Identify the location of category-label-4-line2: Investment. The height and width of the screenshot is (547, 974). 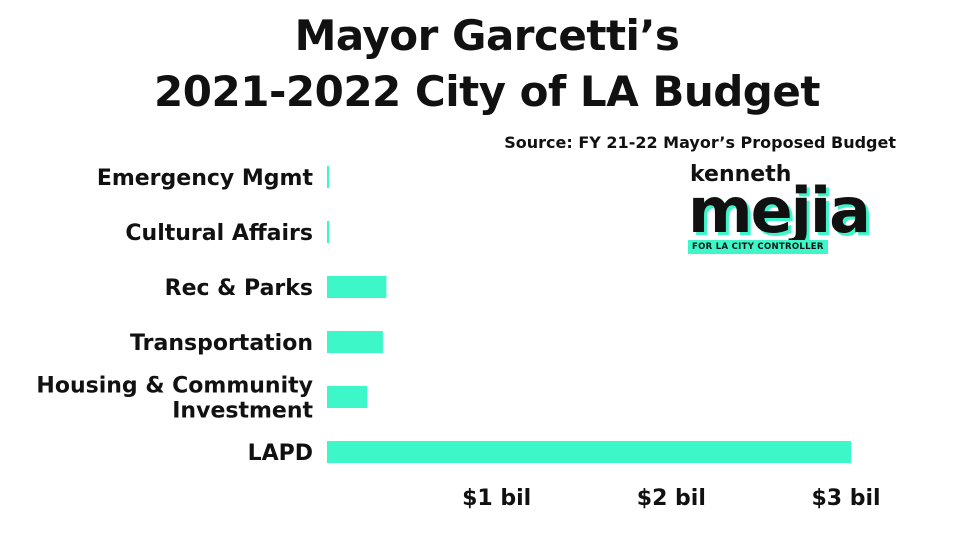
(242, 411).